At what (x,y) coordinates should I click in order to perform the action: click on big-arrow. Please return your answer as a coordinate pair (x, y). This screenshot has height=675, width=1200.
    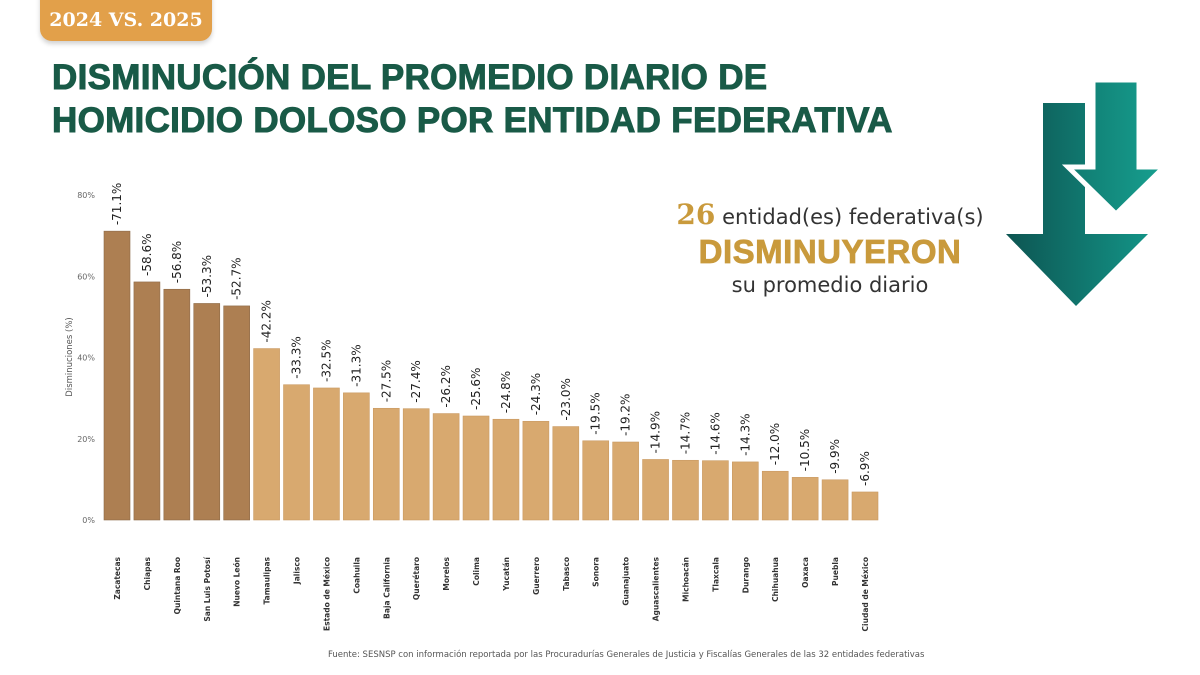
    Looking at the image, I should click on (1077, 204).